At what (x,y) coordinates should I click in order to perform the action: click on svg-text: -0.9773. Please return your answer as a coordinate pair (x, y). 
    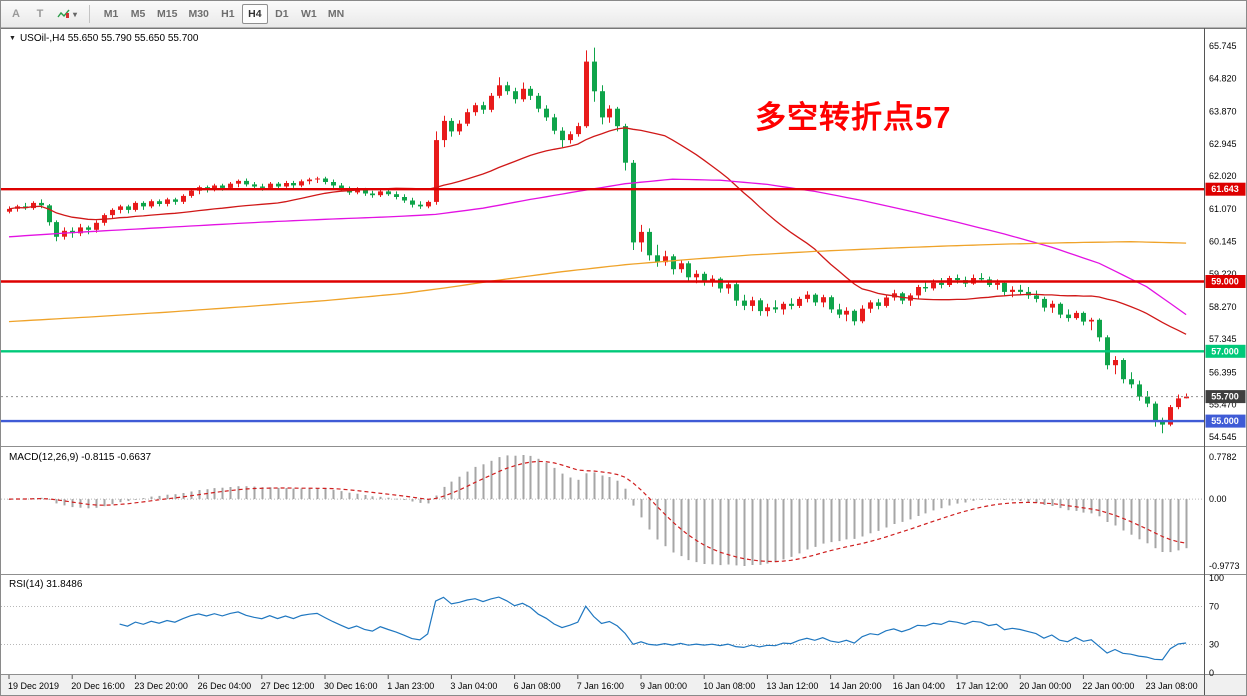
    Looking at the image, I should click on (1224, 566).